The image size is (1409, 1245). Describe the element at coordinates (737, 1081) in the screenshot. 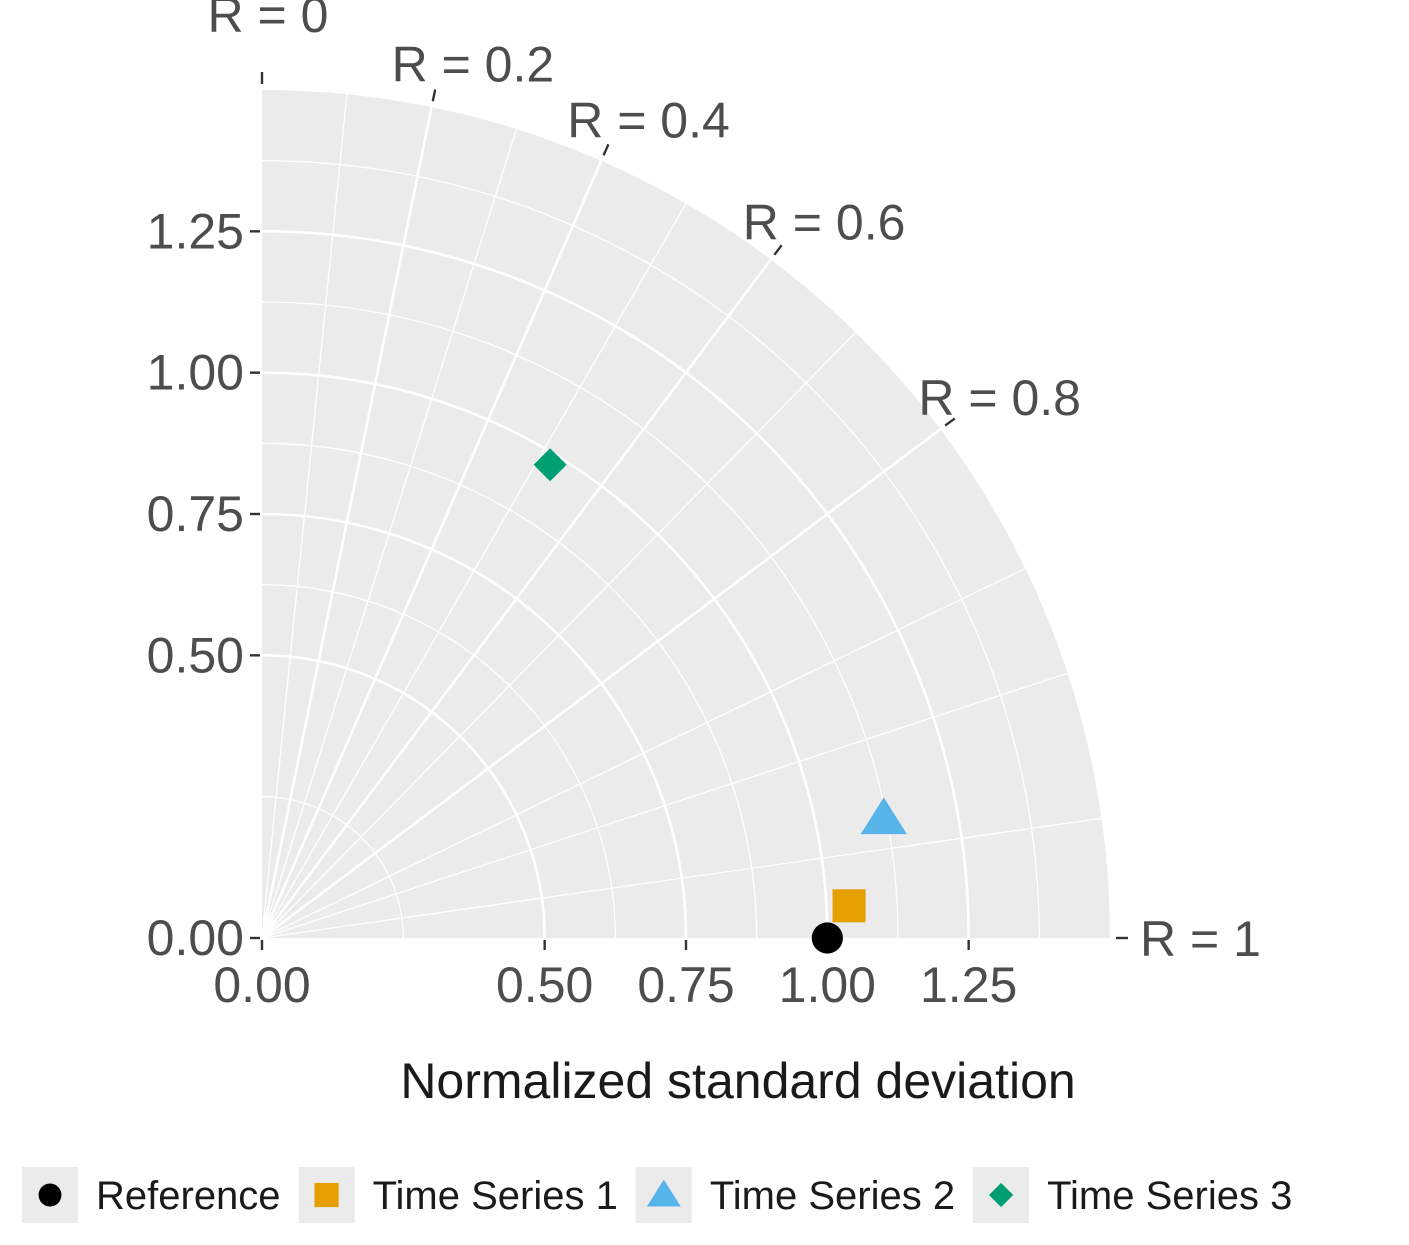

I see `x-axis-title: Normalized standard deviation` at that location.